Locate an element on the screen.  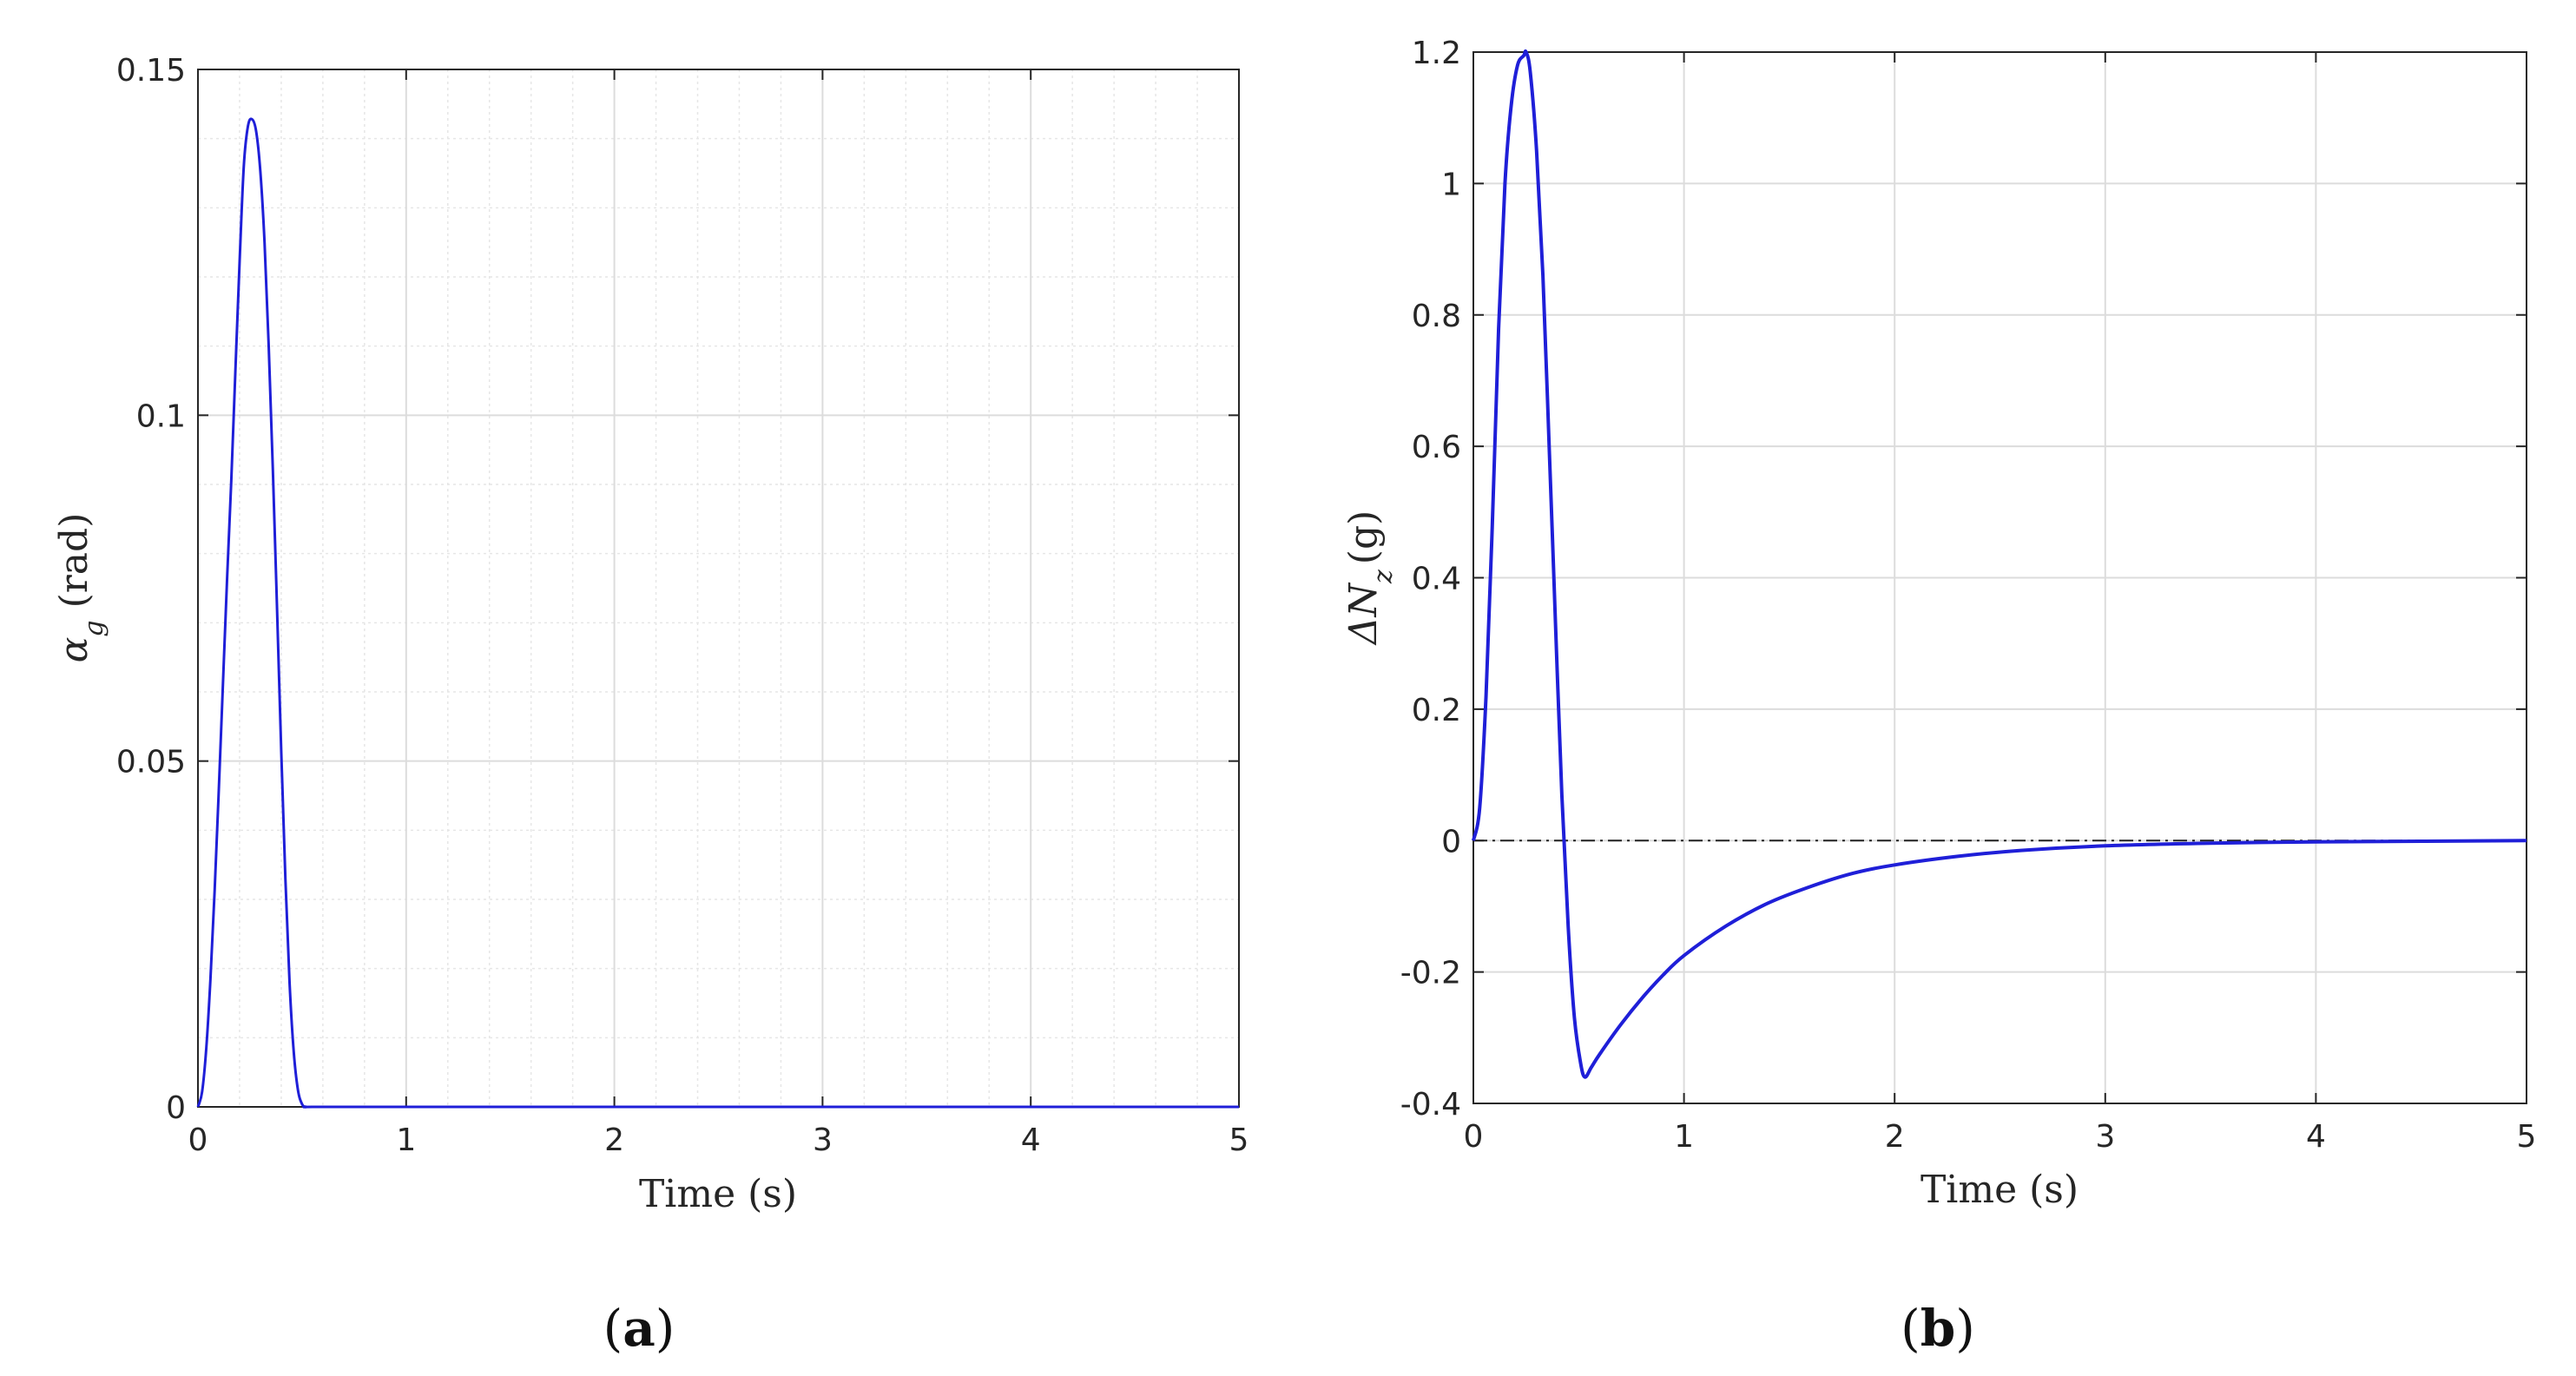
chart-a-ylabel-symbol: α is located at coordinates (74, 650).